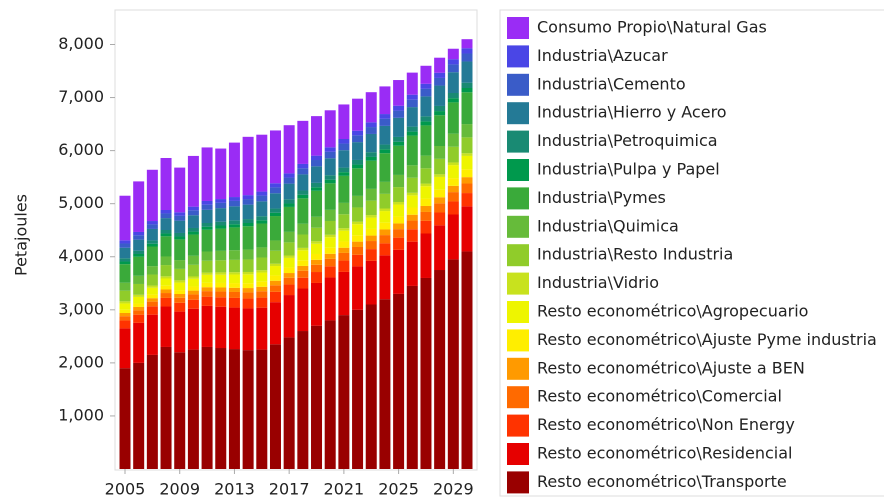 The width and height of the screenshot is (884, 502). Describe the element at coordinates (234, 489) in the screenshot. I see `x-tick-label: 2013` at that location.